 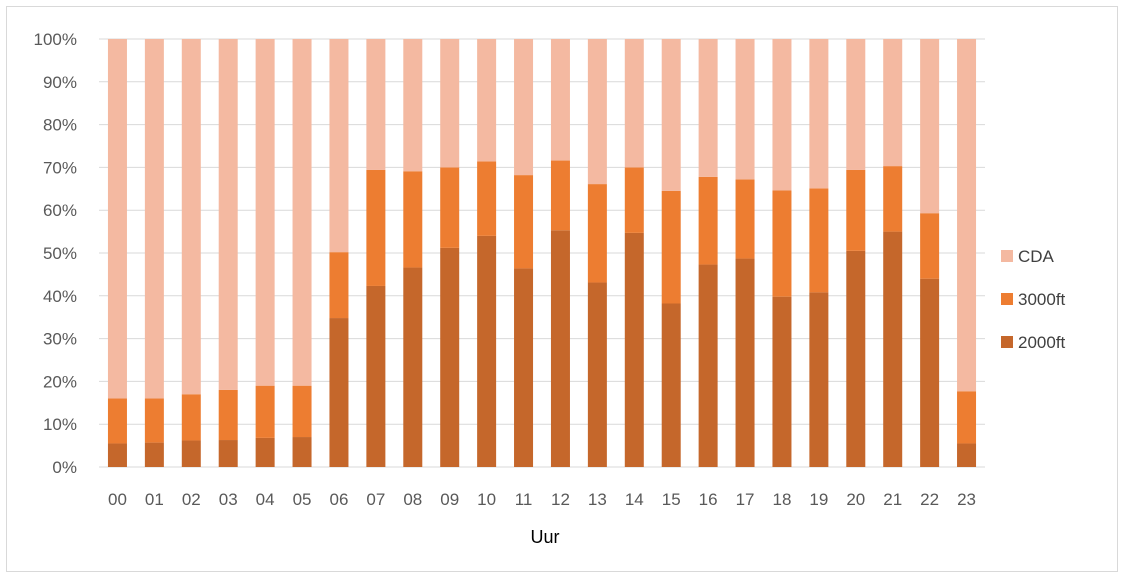 I want to click on x-tick-label: 20, so click(x=855, y=499).